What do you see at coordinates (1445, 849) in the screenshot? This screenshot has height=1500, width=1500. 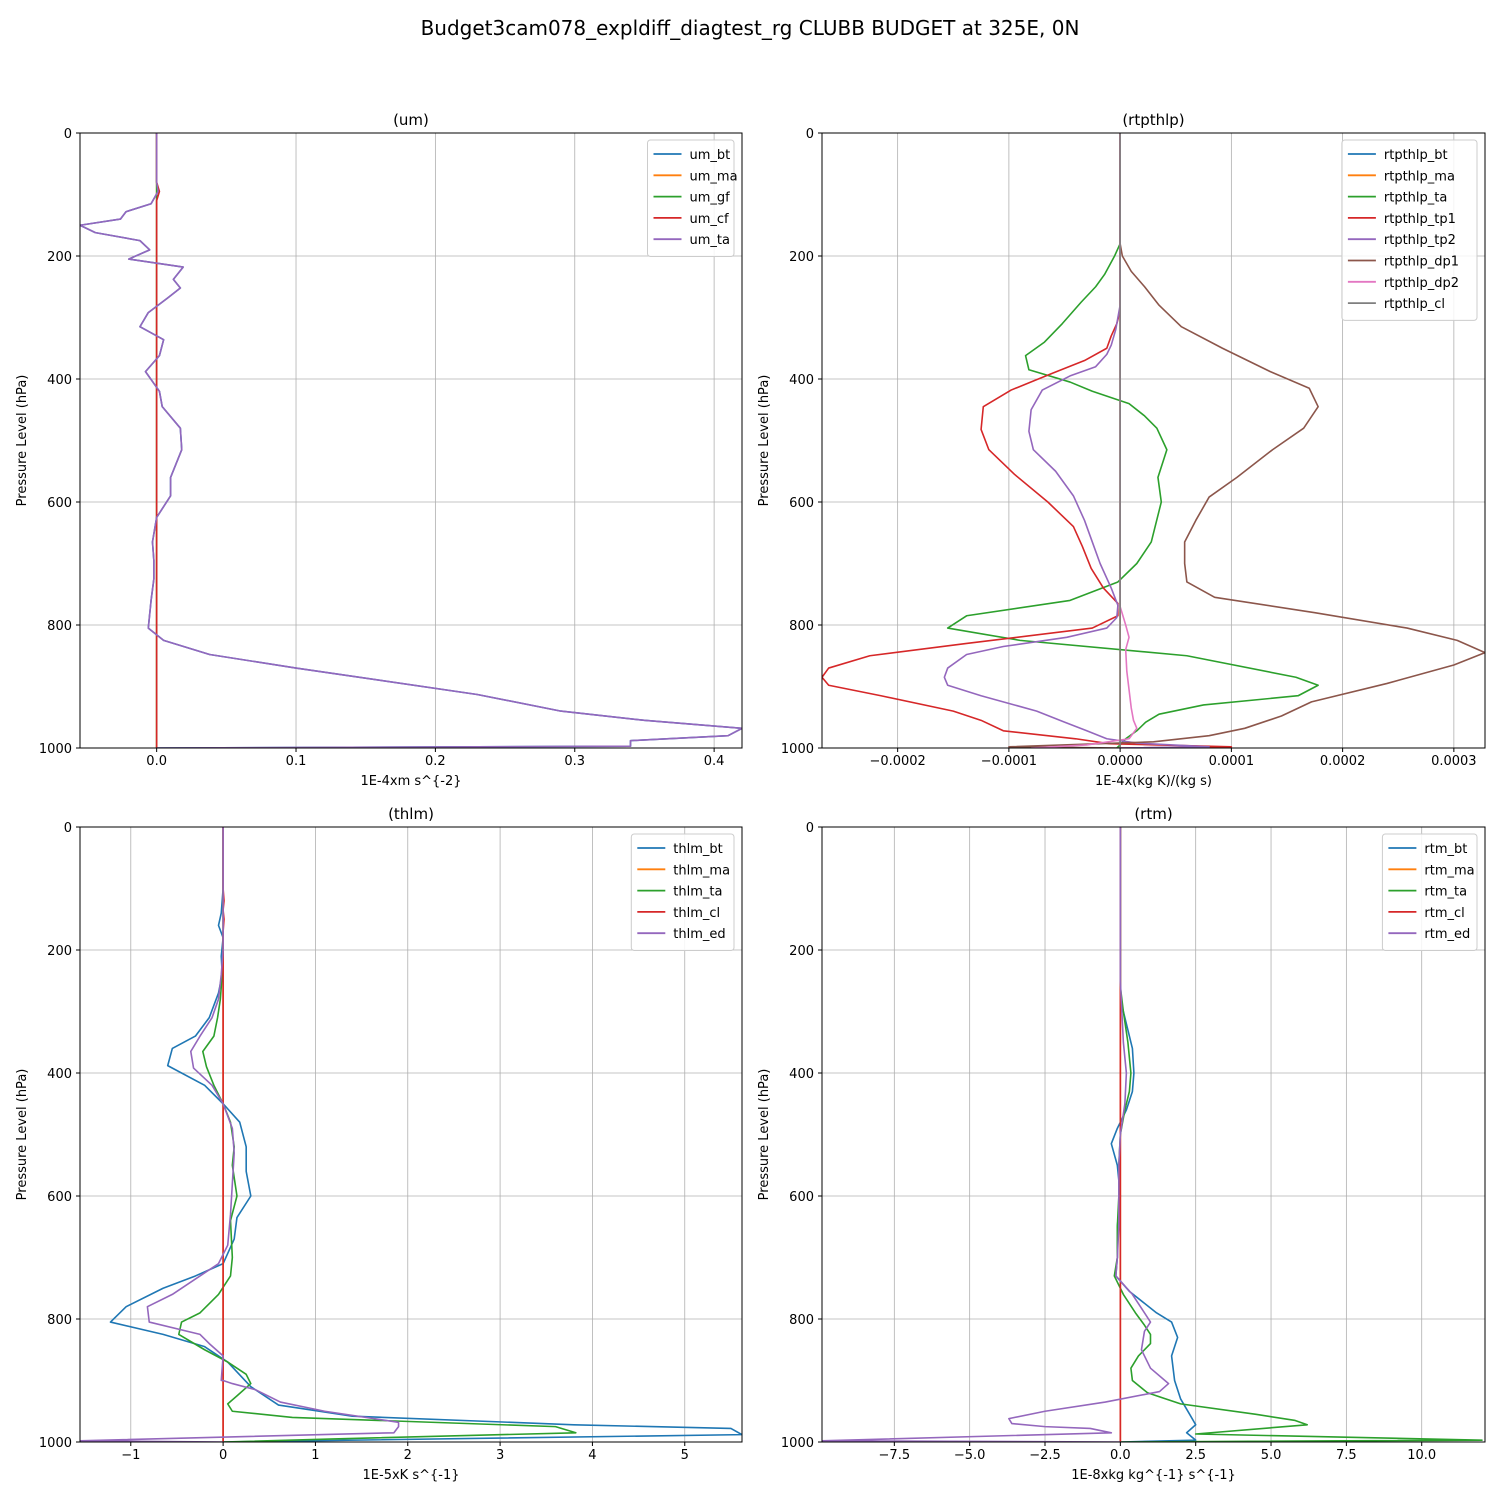 I see `legend-label: rtm_bt` at bounding box center [1445, 849].